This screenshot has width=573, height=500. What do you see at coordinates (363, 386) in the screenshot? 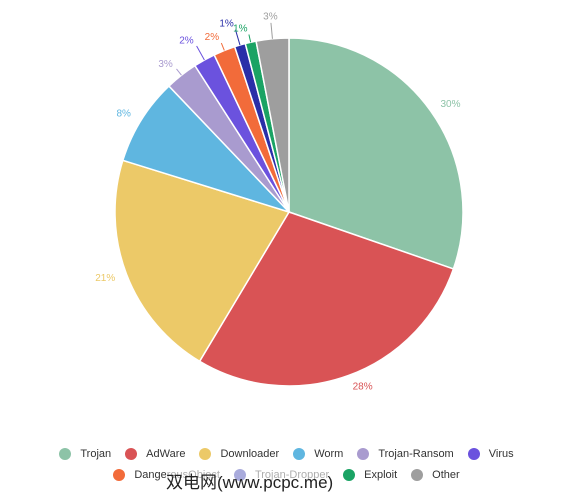
I see `data-label: 28%` at bounding box center [363, 386].